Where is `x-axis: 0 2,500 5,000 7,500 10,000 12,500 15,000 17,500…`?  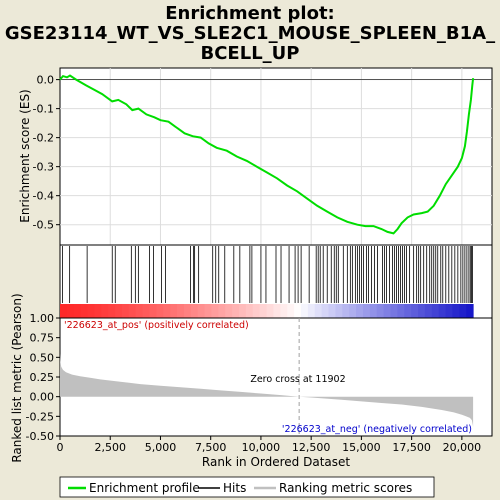 x-axis: 0 2,500 5,000 7,500 10,000 12,500 15,000 17,500… is located at coordinates (269, 445).